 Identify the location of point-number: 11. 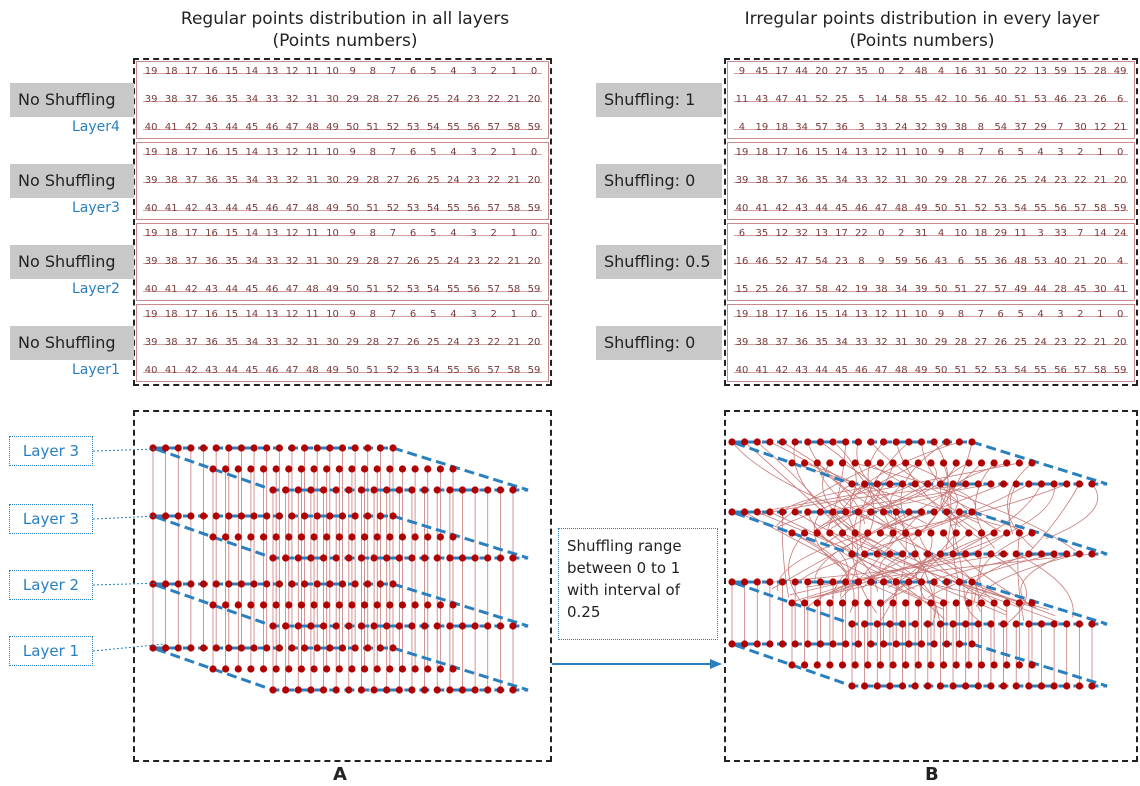
(312, 314).